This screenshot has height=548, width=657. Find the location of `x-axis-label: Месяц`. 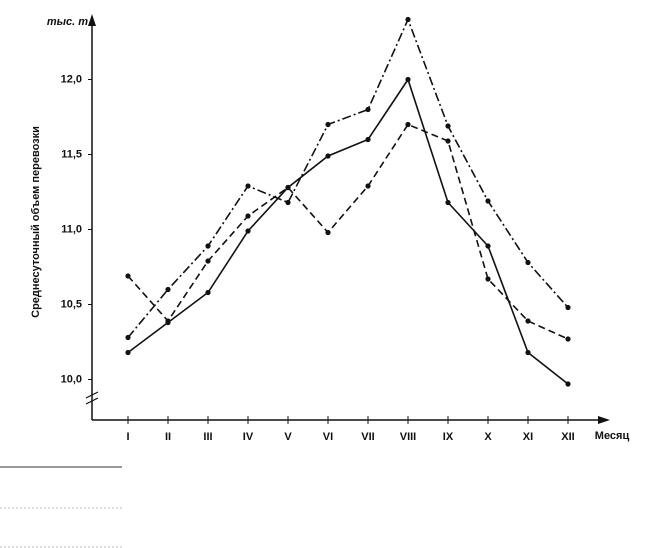

x-axis-label: Месяц is located at coordinates (612, 436).